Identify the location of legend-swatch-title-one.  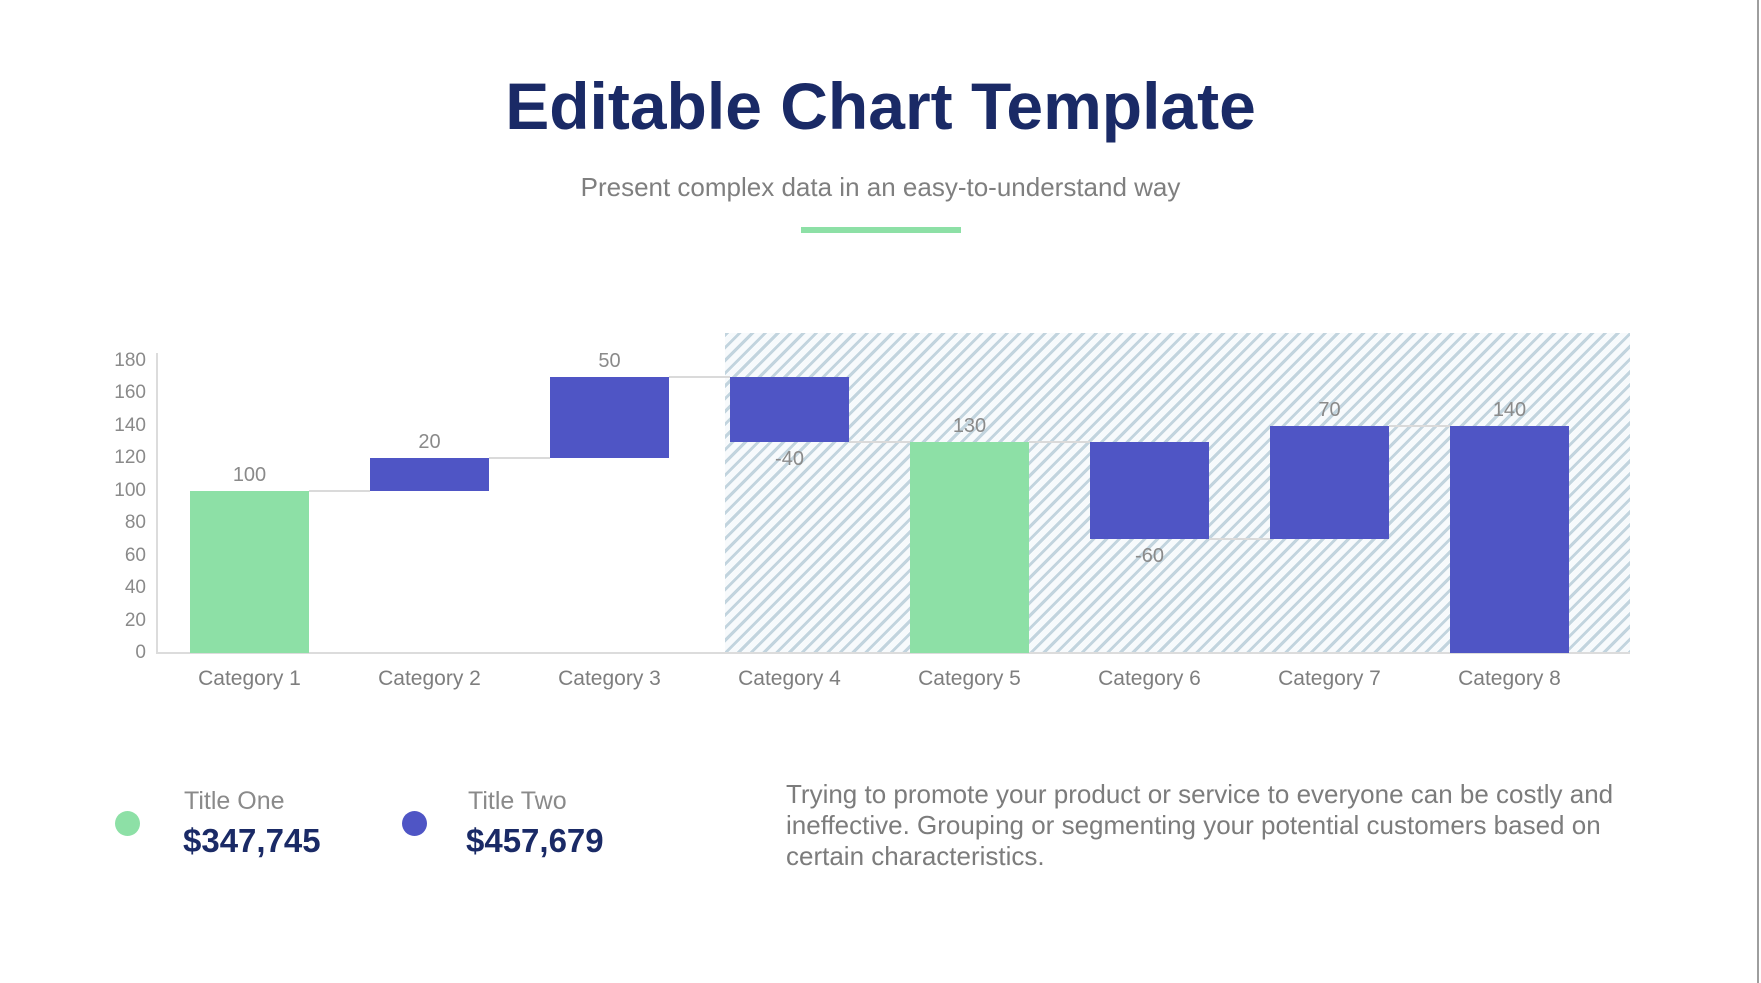
(127, 823).